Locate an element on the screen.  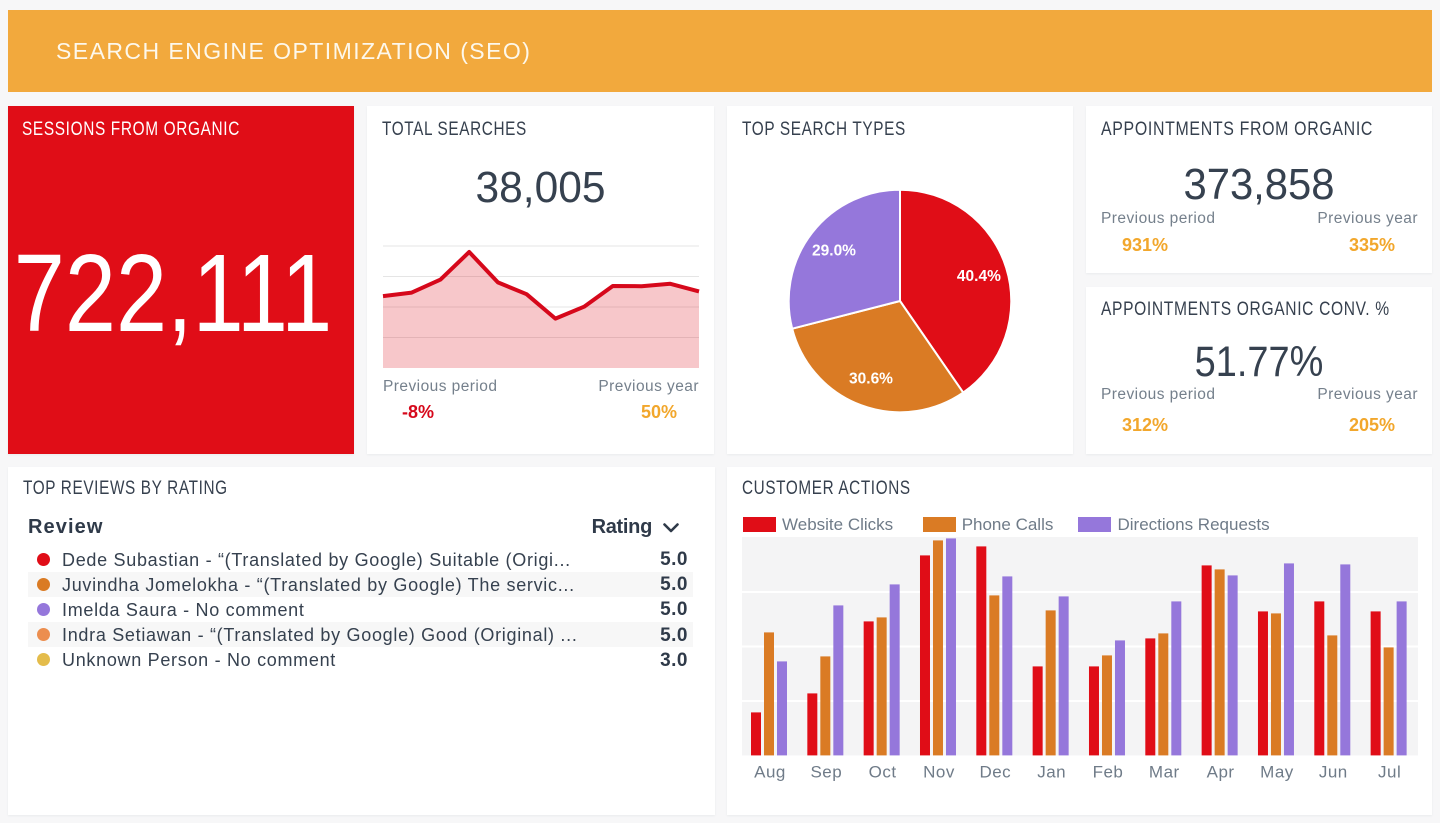
svg-text: 30.6% is located at coordinates (871, 379).